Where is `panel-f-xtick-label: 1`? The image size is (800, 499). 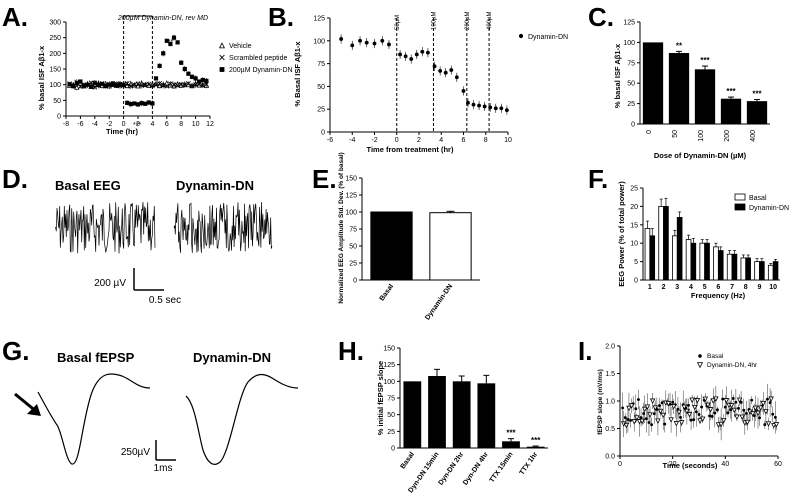
panel-f-xtick-label: 1 is located at coordinates (650, 287).